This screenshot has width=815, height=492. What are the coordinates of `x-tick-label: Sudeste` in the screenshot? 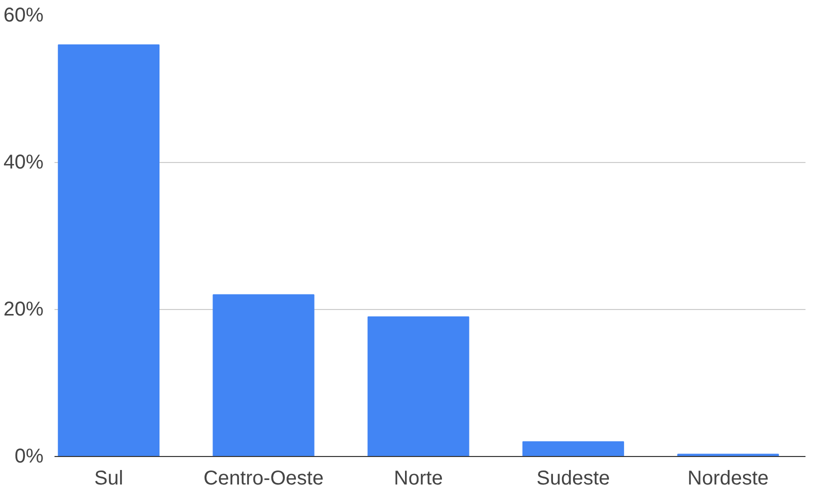 It's located at (573, 479).